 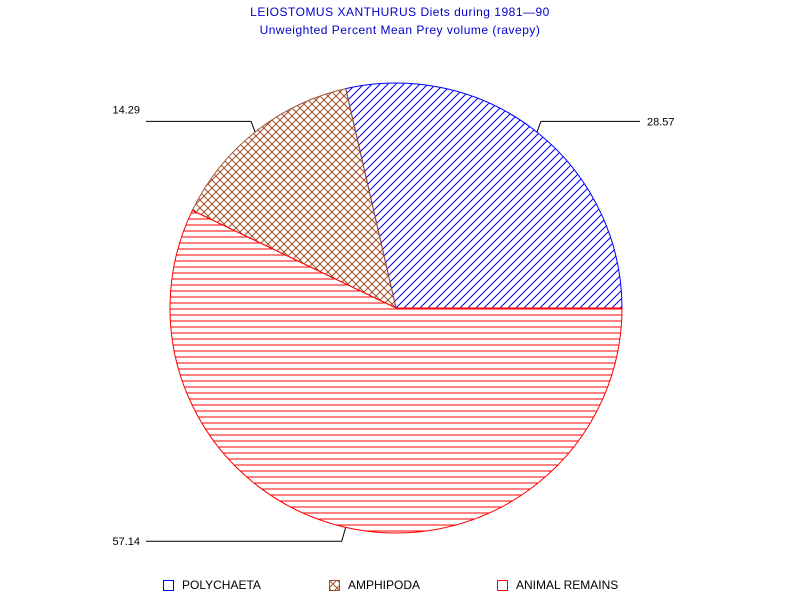 I want to click on legend-swatch-polychaeta, so click(x=168, y=585).